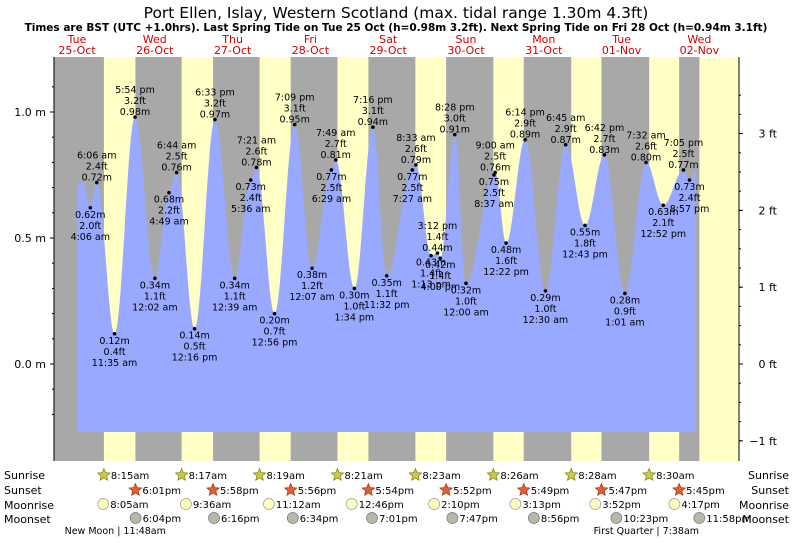 The height and width of the screenshot is (543, 793). Describe the element at coordinates (115, 531) in the screenshot. I see `moon-phase-label: New Moon | 11:48am` at that location.